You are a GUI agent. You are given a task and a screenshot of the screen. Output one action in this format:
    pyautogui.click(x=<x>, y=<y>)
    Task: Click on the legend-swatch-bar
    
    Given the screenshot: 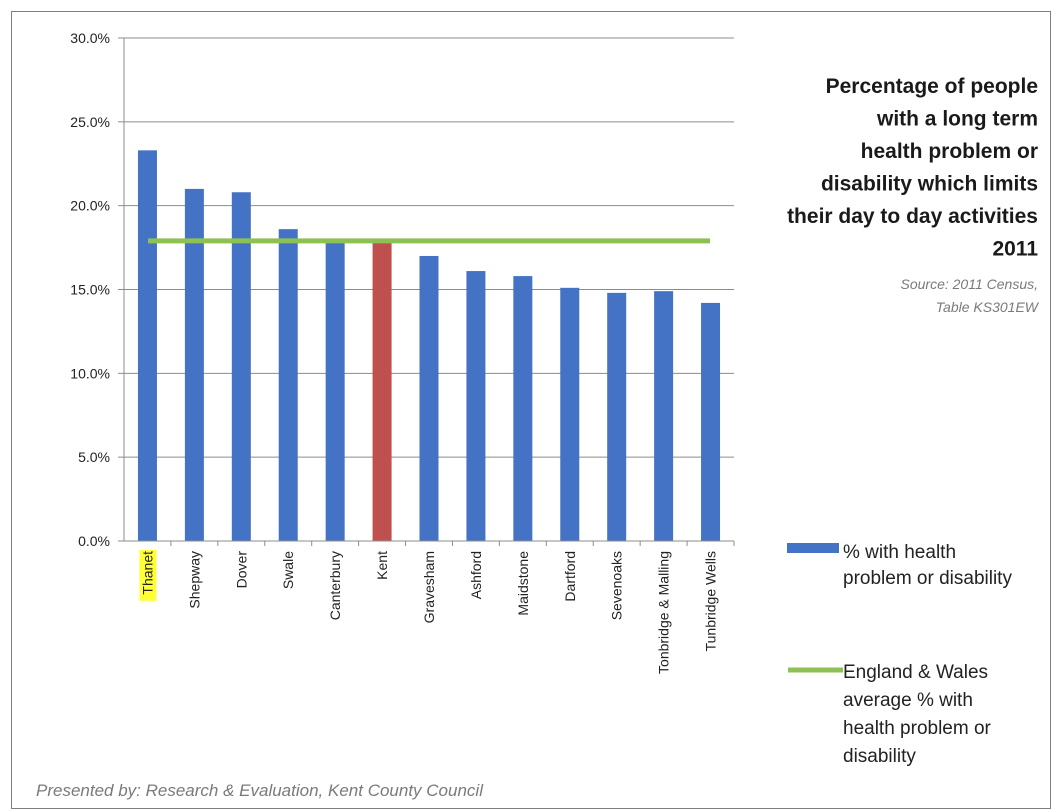 What is the action you would take?
    pyautogui.click(x=813, y=548)
    